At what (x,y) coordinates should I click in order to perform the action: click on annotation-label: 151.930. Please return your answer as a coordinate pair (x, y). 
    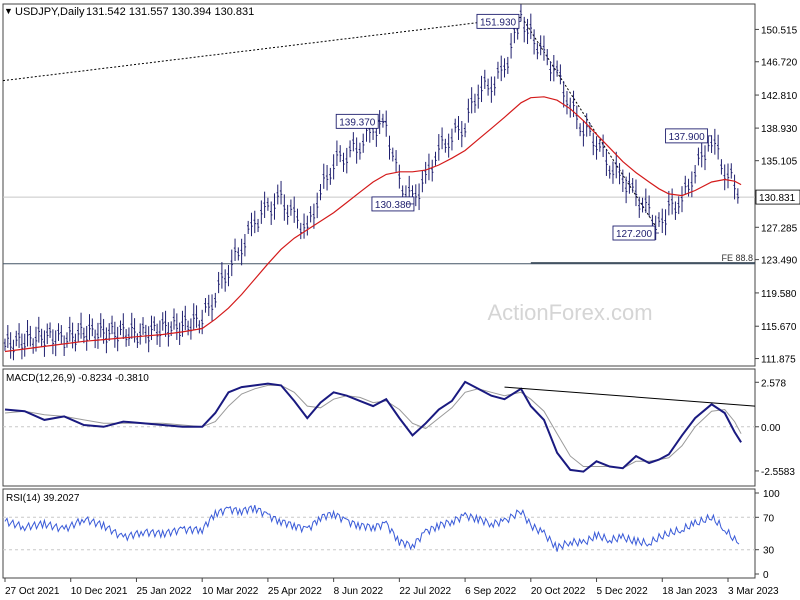
    Looking at the image, I should click on (498, 22).